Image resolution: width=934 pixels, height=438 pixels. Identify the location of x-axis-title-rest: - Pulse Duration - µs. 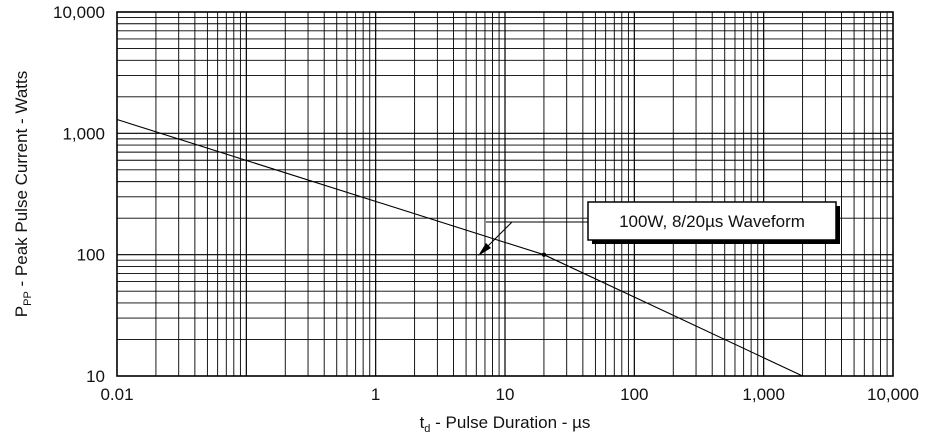
(510, 422).